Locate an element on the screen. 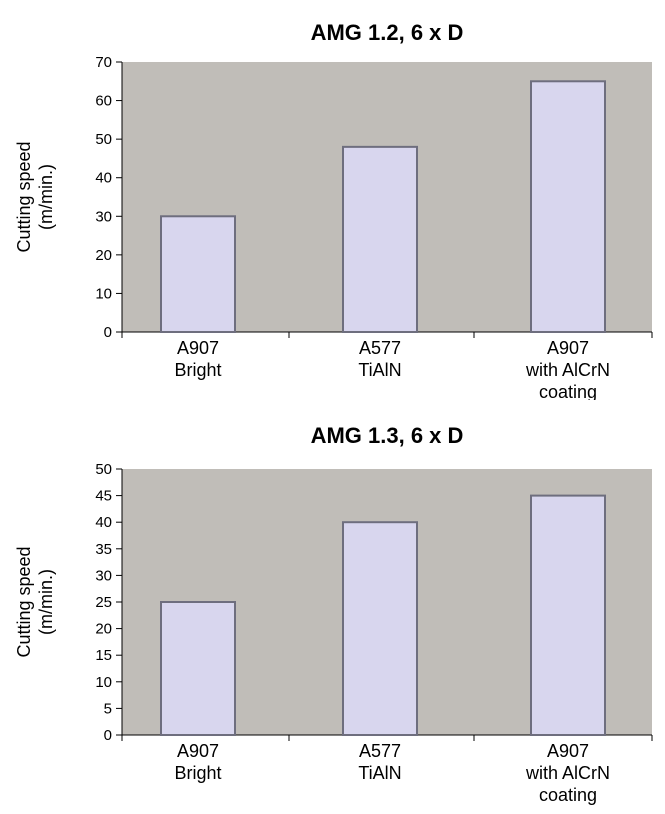  y-tick-label: 15 is located at coordinates (103, 655).